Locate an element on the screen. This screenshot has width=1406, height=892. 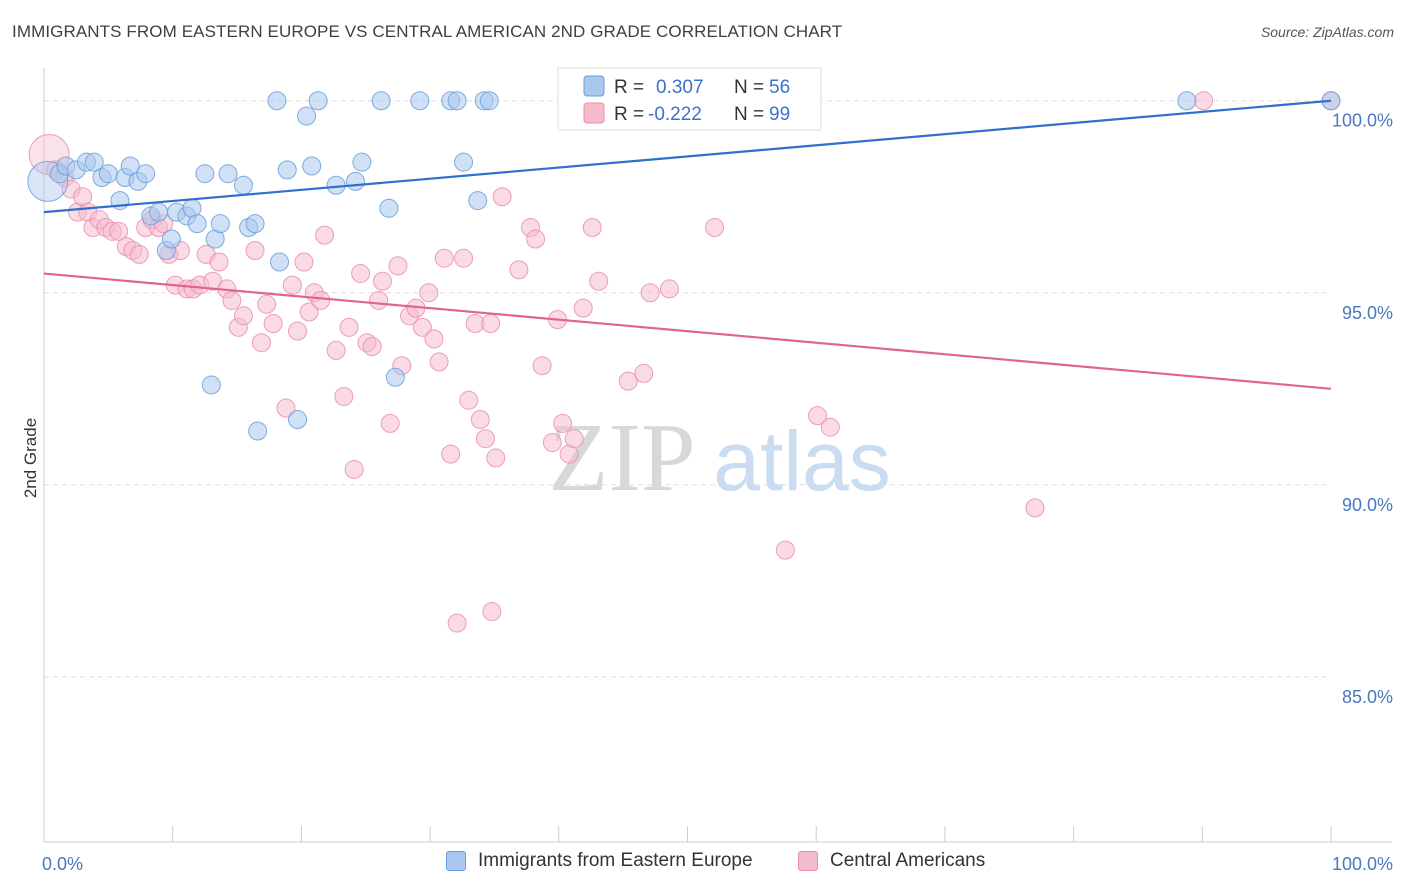
y-tick-label: 100.0% is located at coordinates (1362, 121).